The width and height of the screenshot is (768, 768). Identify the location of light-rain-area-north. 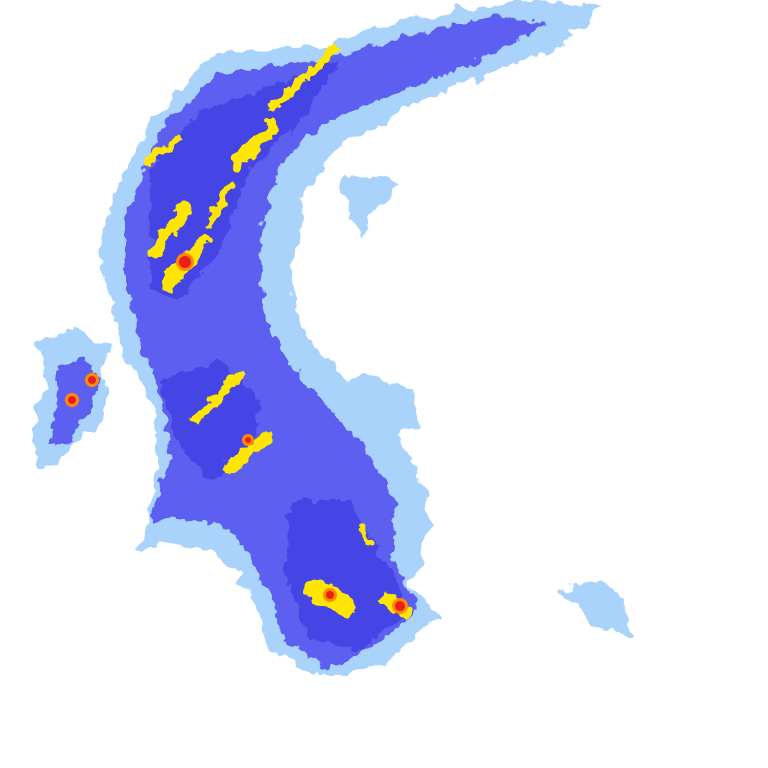
(370, 206).